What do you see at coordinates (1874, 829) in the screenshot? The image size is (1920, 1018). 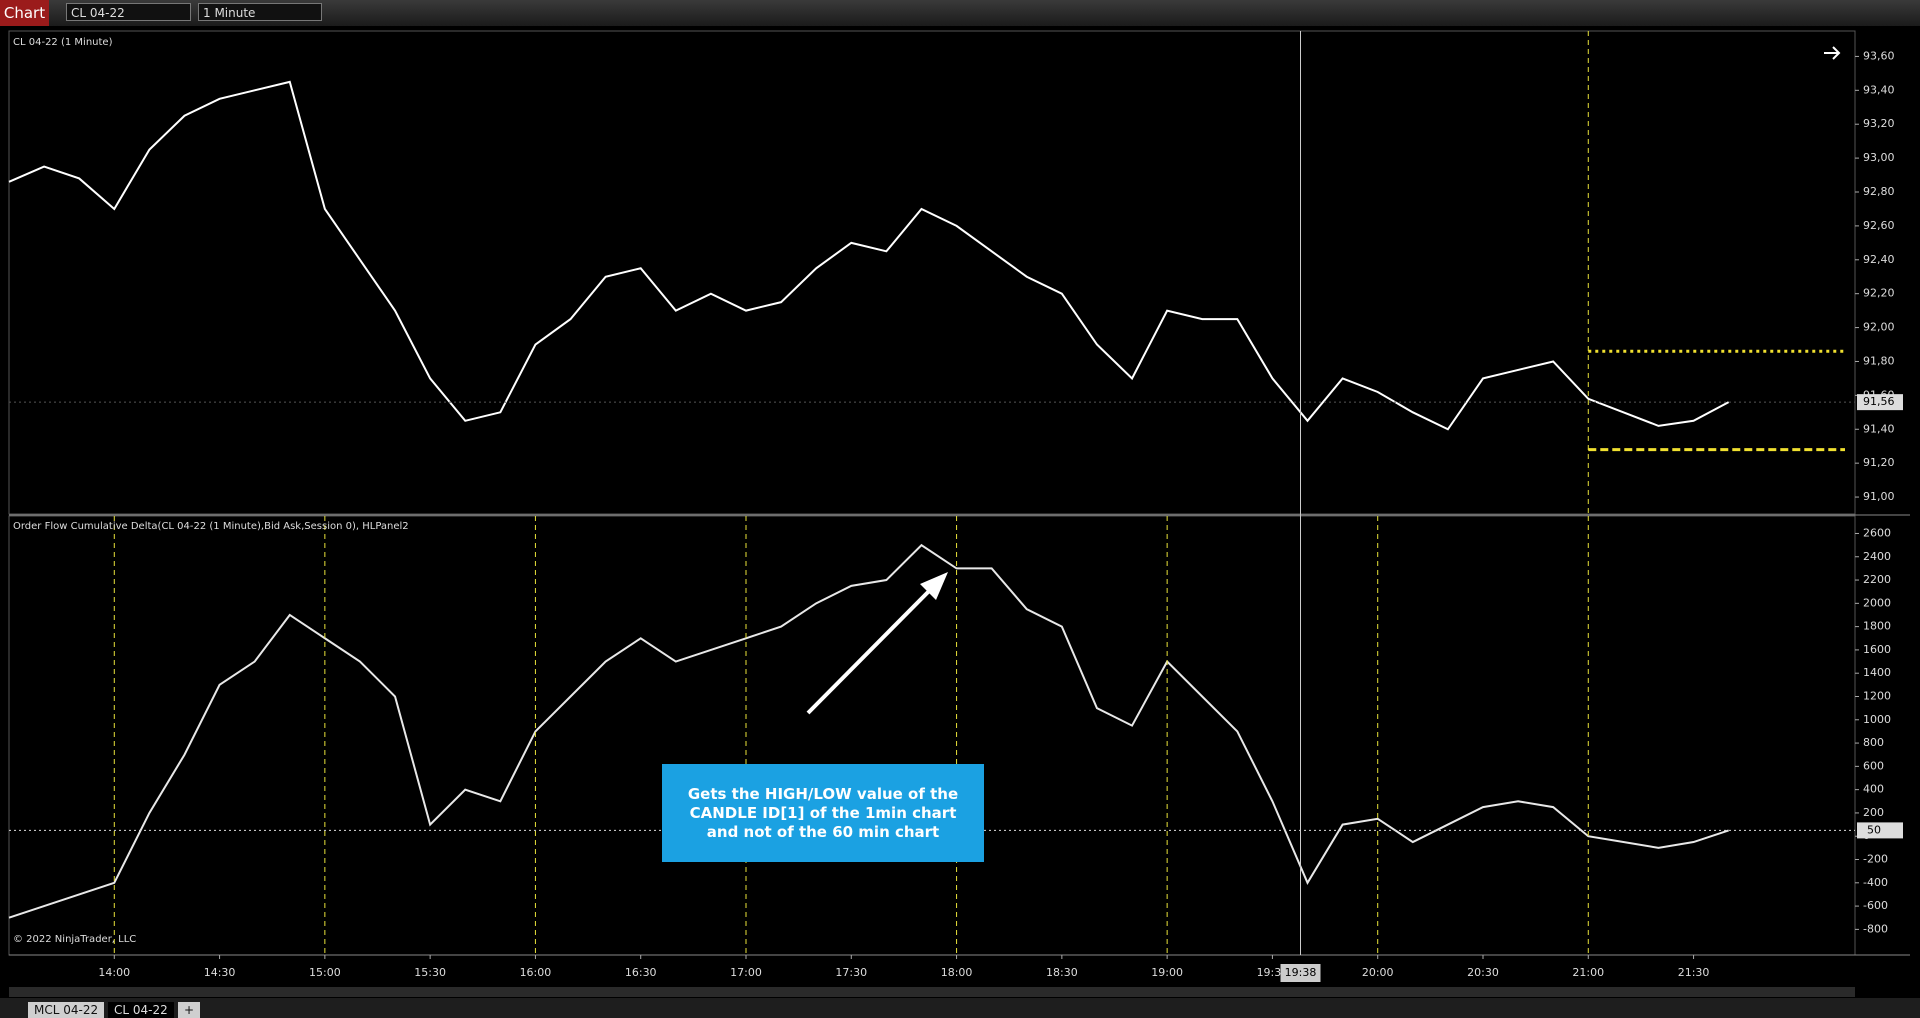 I see `last-delta-label: 50` at bounding box center [1874, 829].